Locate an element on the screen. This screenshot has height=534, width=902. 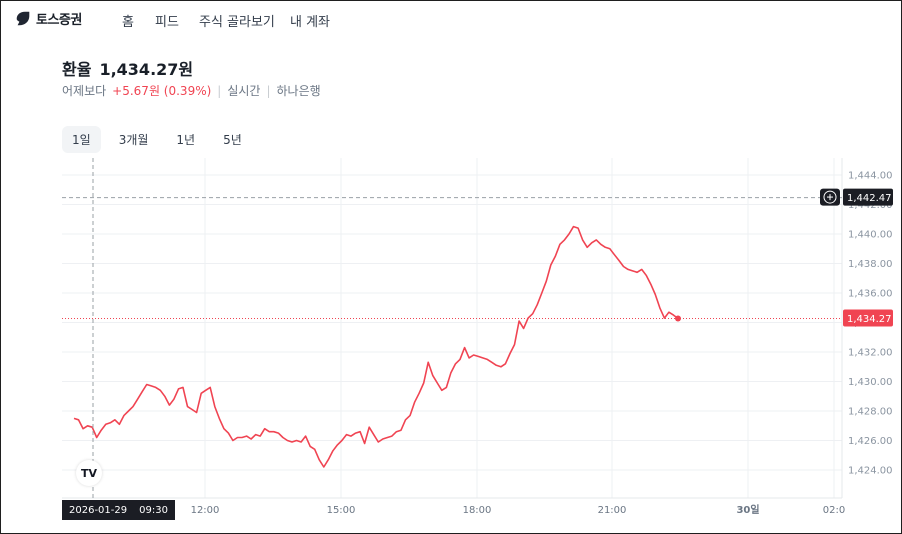
brand-logo: 토스증권 is located at coordinates (48, 18).